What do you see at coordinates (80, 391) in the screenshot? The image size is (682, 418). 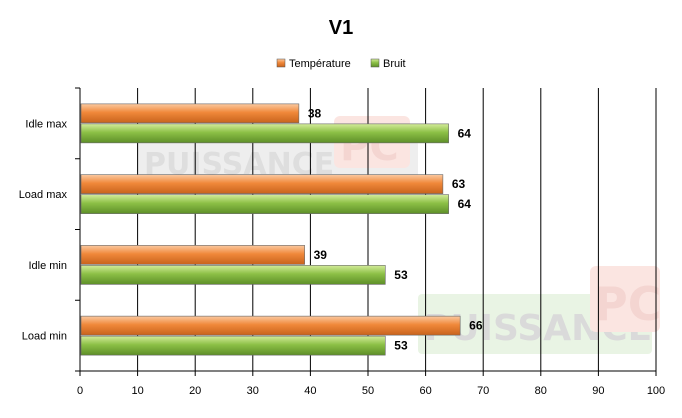 I see `x-tick-label: 0` at bounding box center [80, 391].